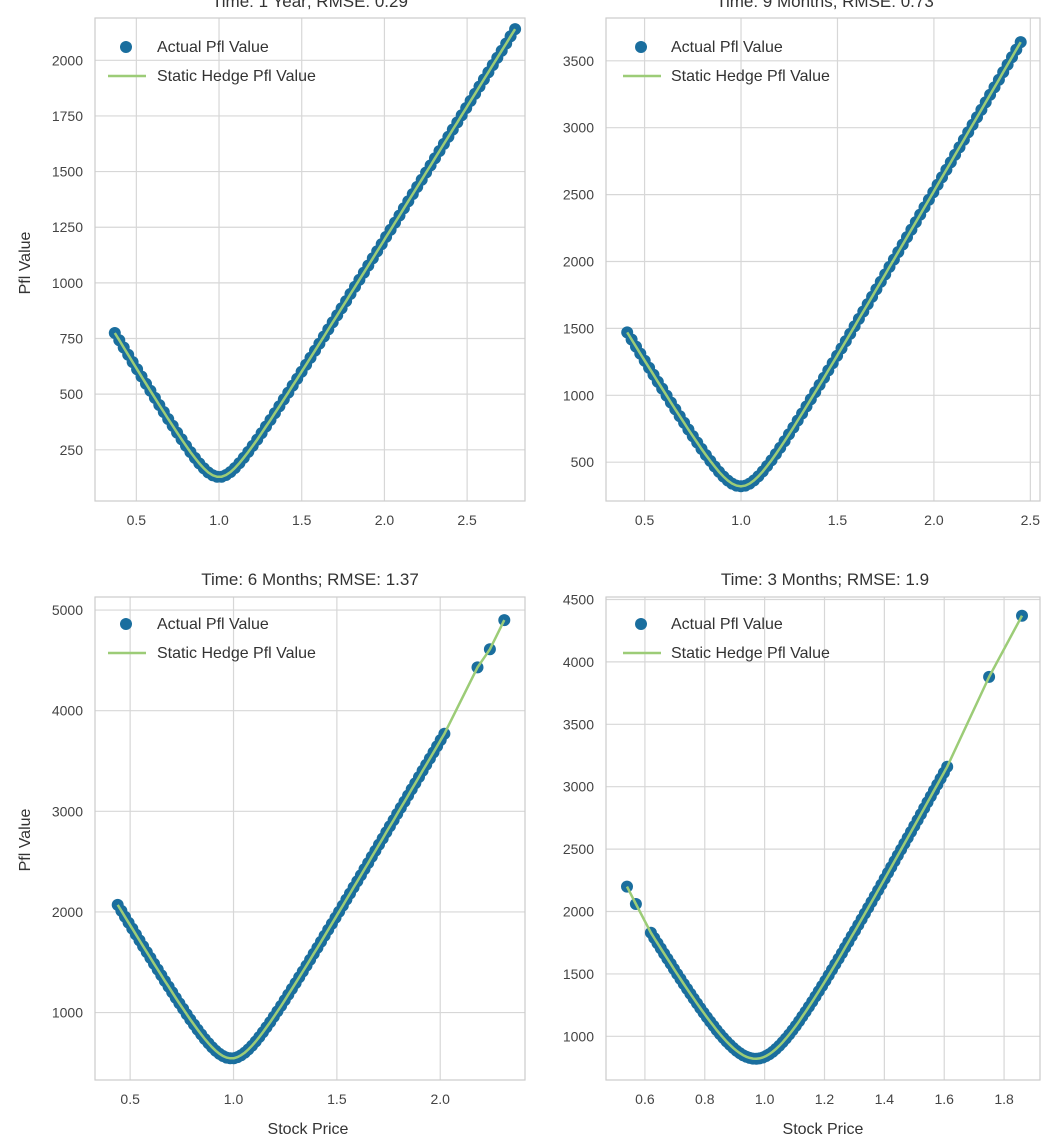  I want to click on chart-title: Time: 3 Months; RMSE: 1.9, so click(825, 579).